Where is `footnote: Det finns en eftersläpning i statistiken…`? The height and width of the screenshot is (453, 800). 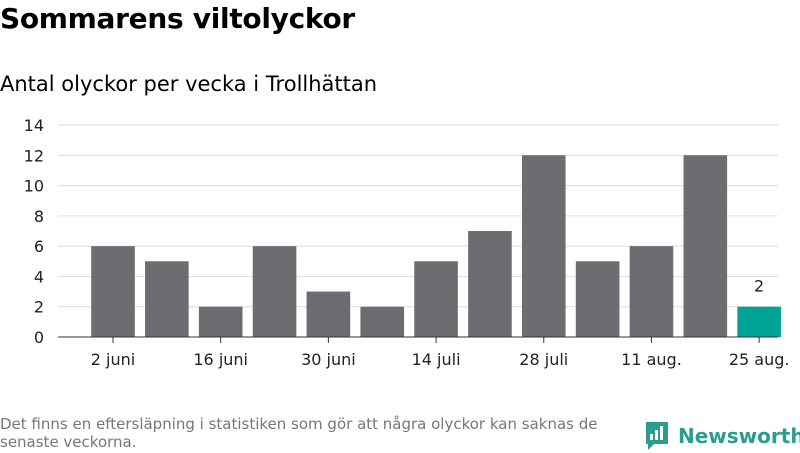 footnote: Det finns en eftersläpning i statistiken… is located at coordinates (299, 433).